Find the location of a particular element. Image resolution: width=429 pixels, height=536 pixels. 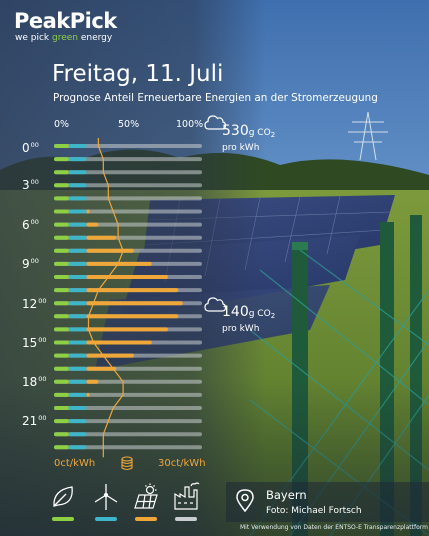

hour-label: 600 is located at coordinates (30, 225).